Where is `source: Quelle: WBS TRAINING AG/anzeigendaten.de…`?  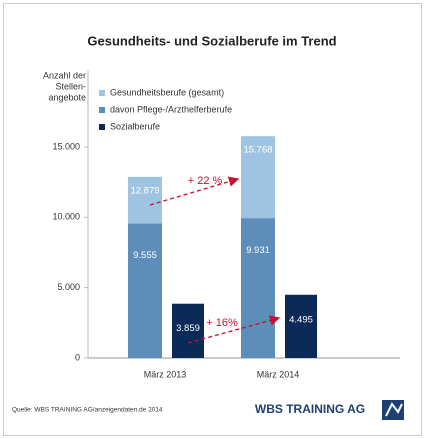 source: Quelle: WBS TRAINING AG/anzeigendaten.de… is located at coordinates (87, 410).